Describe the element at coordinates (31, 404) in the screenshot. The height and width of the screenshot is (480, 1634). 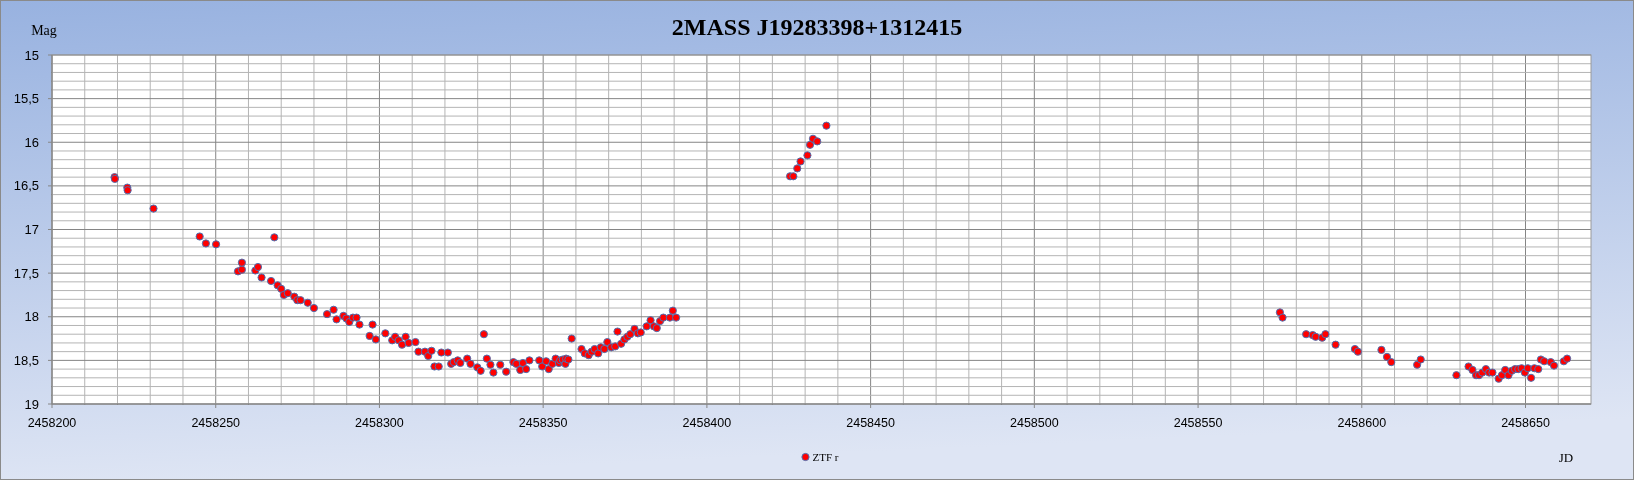
I see `y-tick-label: 19` at that location.